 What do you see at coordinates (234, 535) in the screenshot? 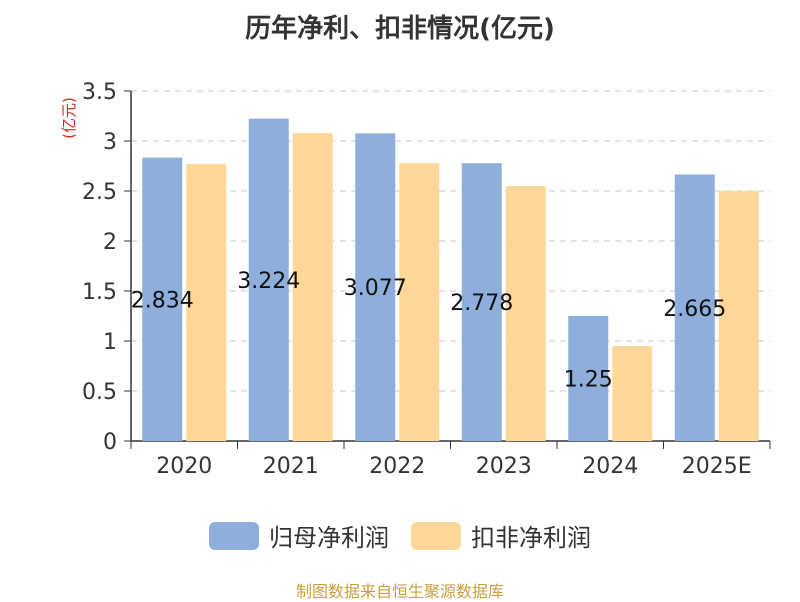
I see `legend-swatch-net-profit` at bounding box center [234, 535].